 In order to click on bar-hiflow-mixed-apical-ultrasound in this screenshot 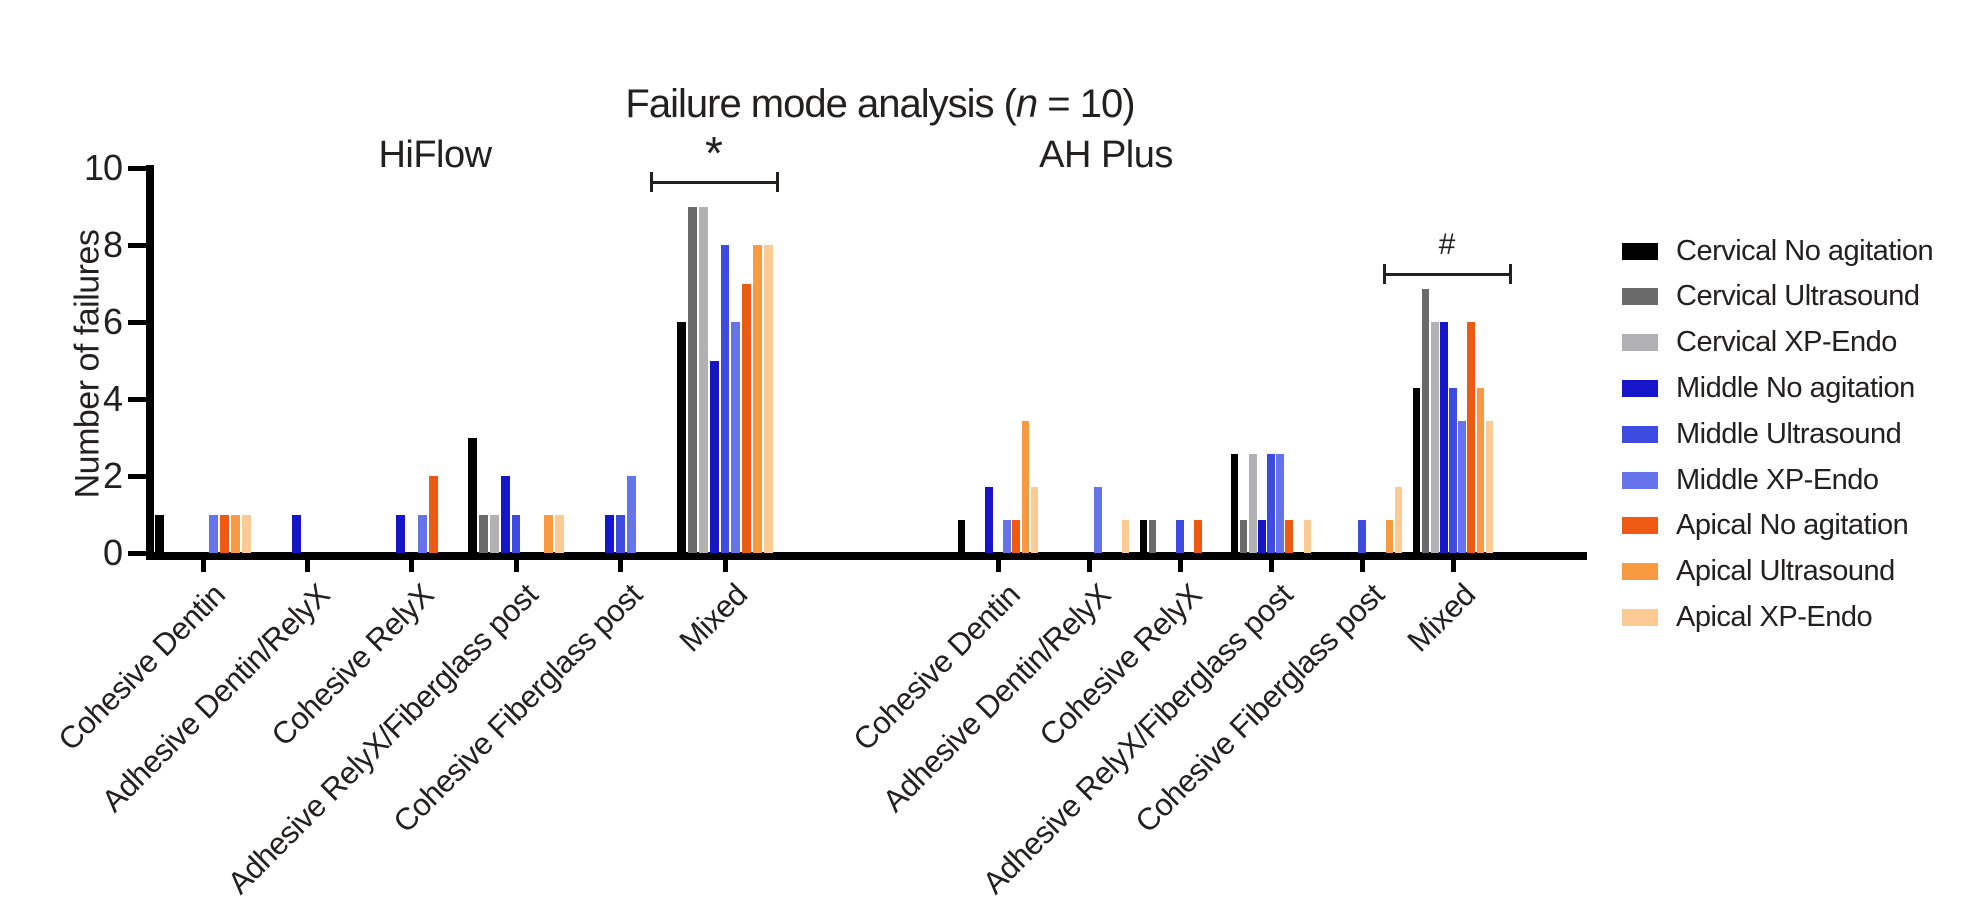, I will do `click(757, 399)`.